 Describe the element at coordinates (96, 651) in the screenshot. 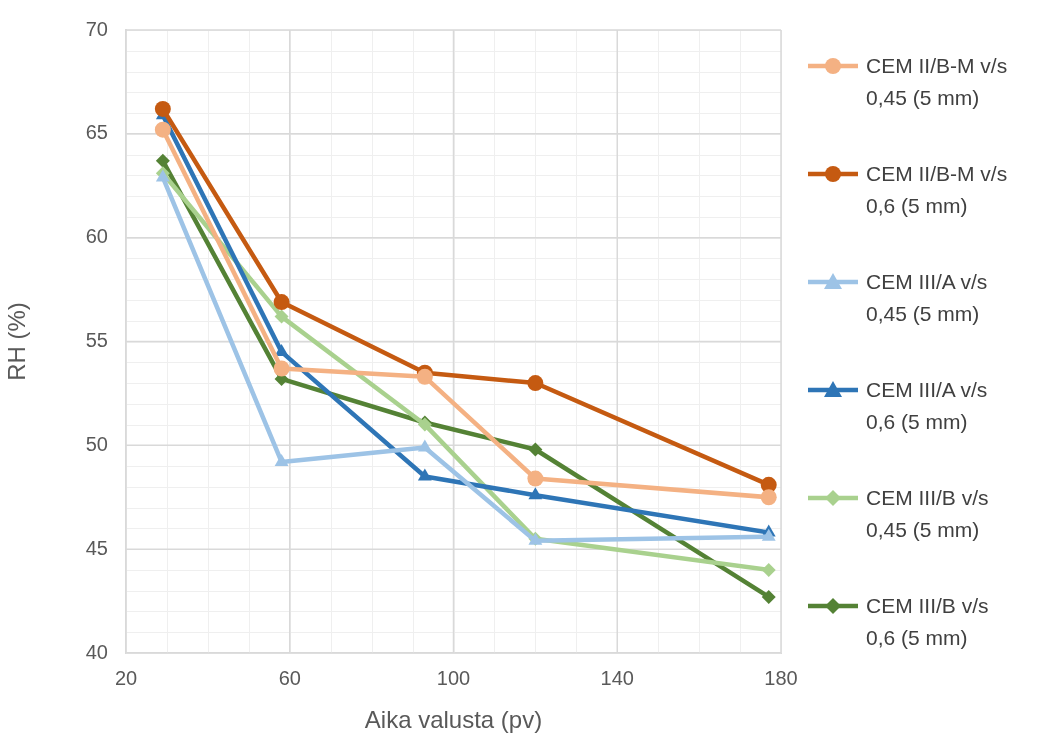

I see `y-tick-label: 40` at that location.